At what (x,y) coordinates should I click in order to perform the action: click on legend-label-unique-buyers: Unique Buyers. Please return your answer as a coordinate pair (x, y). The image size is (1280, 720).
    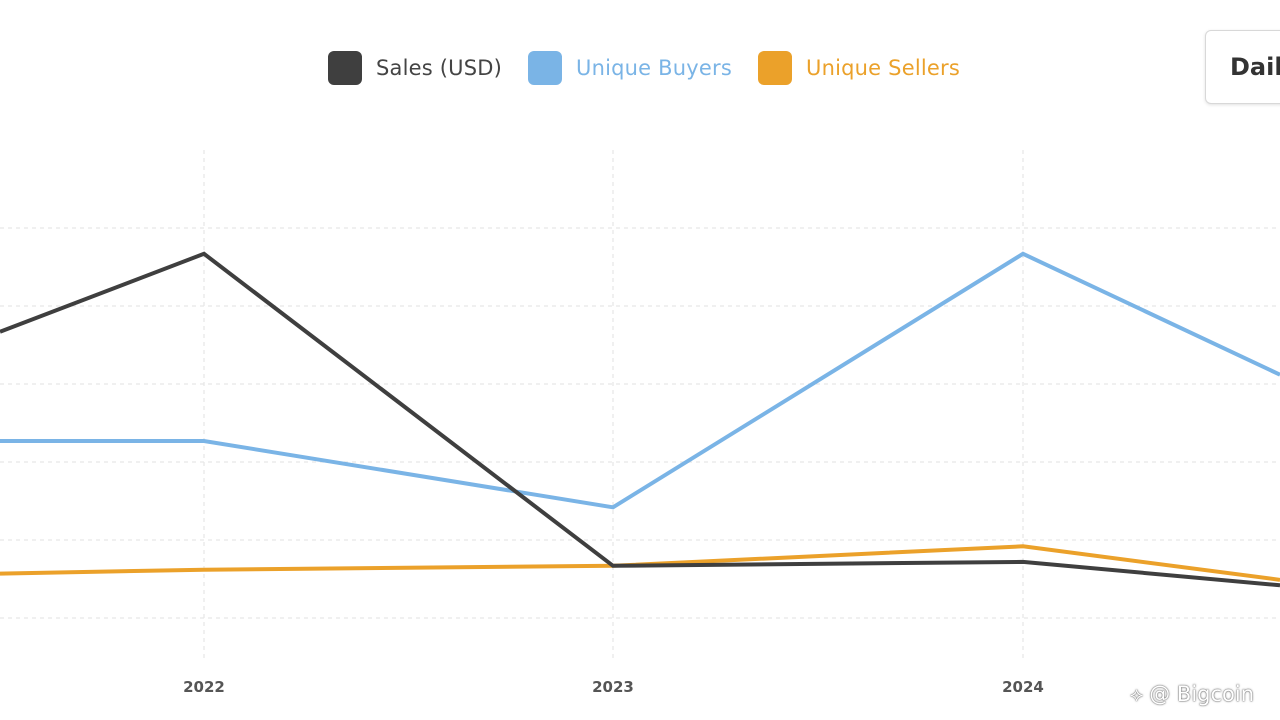
    Looking at the image, I should click on (654, 68).